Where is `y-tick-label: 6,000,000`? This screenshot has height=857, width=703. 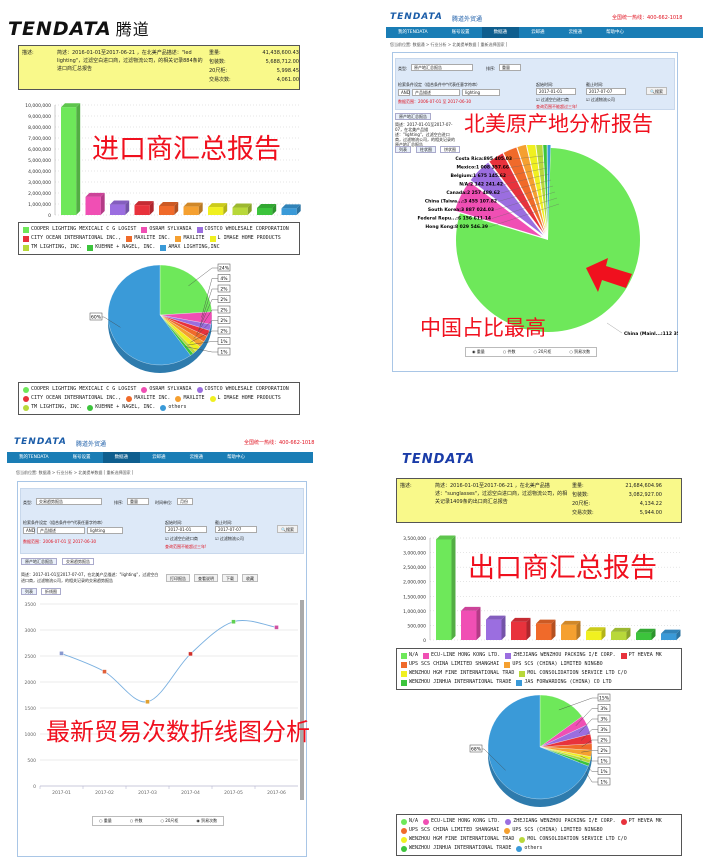
y-tick-label: 6,000,000 is located at coordinates (39, 150).